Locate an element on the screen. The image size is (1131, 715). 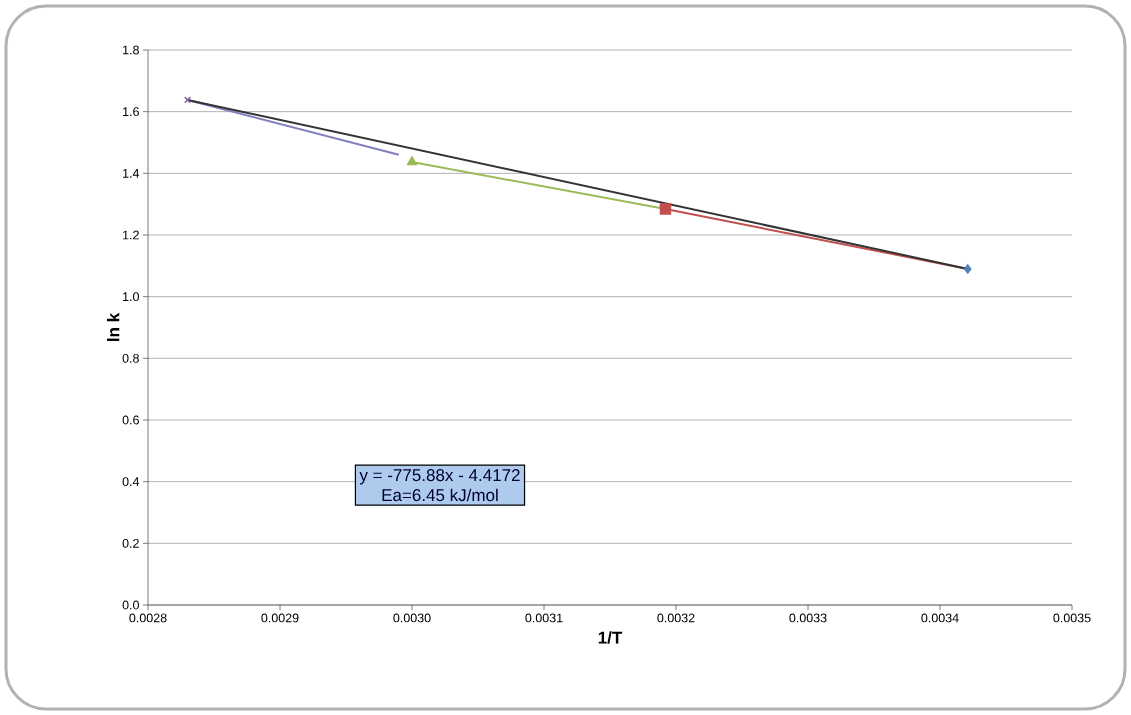
y-tick-label: 0.8 is located at coordinates (130, 358).